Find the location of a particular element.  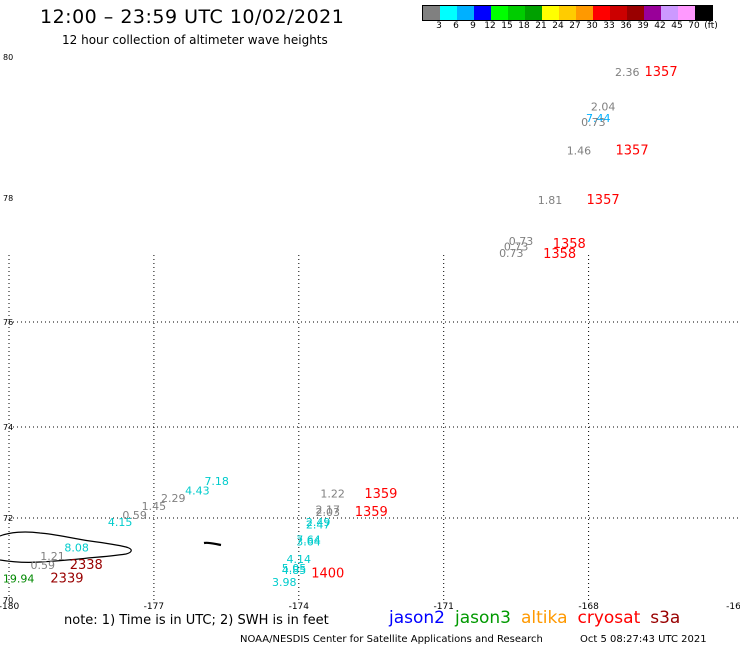

latitude-label: 72 is located at coordinates (8, 518).